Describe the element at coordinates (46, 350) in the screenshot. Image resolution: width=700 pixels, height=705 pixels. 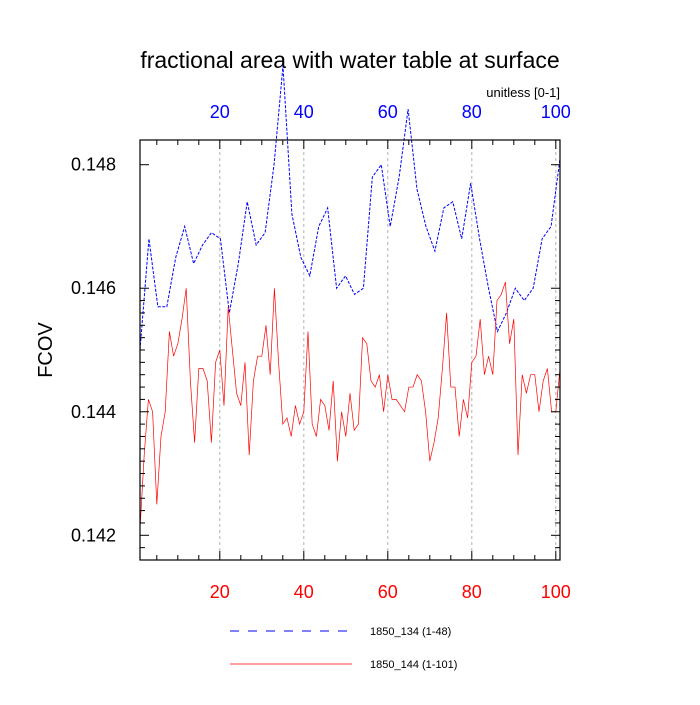
I see `y-axis-label: FCOV` at that location.